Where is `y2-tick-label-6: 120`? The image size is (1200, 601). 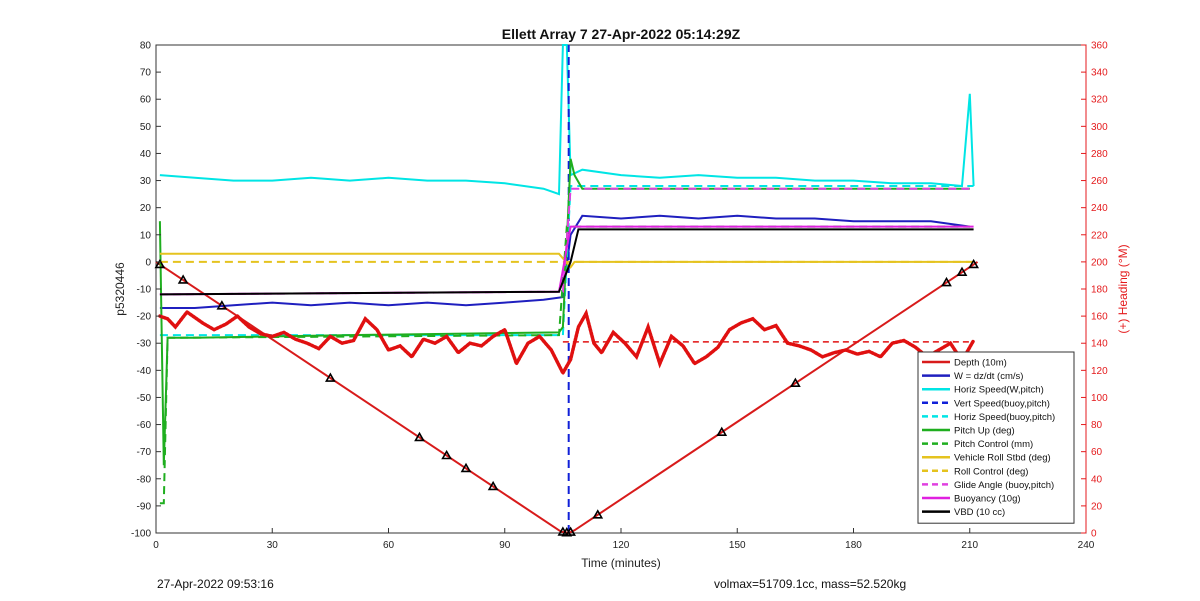
y2-tick-label-6: 120 is located at coordinates (1099, 371).